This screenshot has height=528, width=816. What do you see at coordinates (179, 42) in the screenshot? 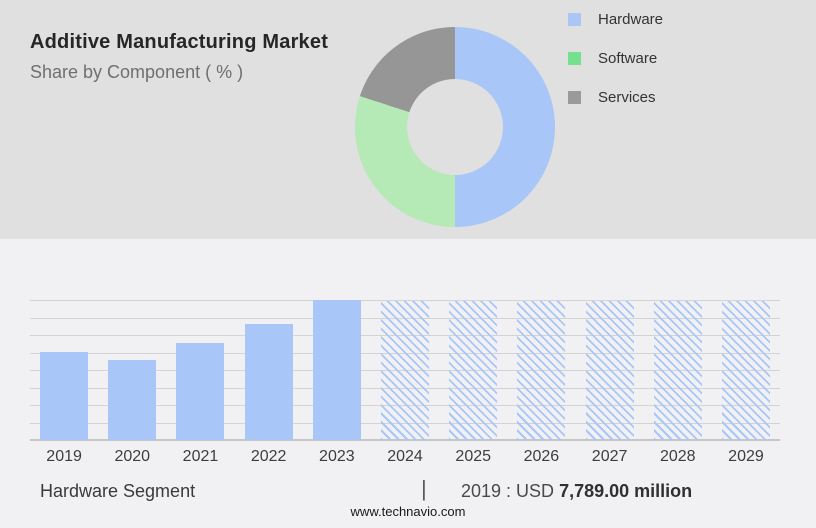
I see `page-title: Additive Manufacturing Market` at bounding box center [179, 42].